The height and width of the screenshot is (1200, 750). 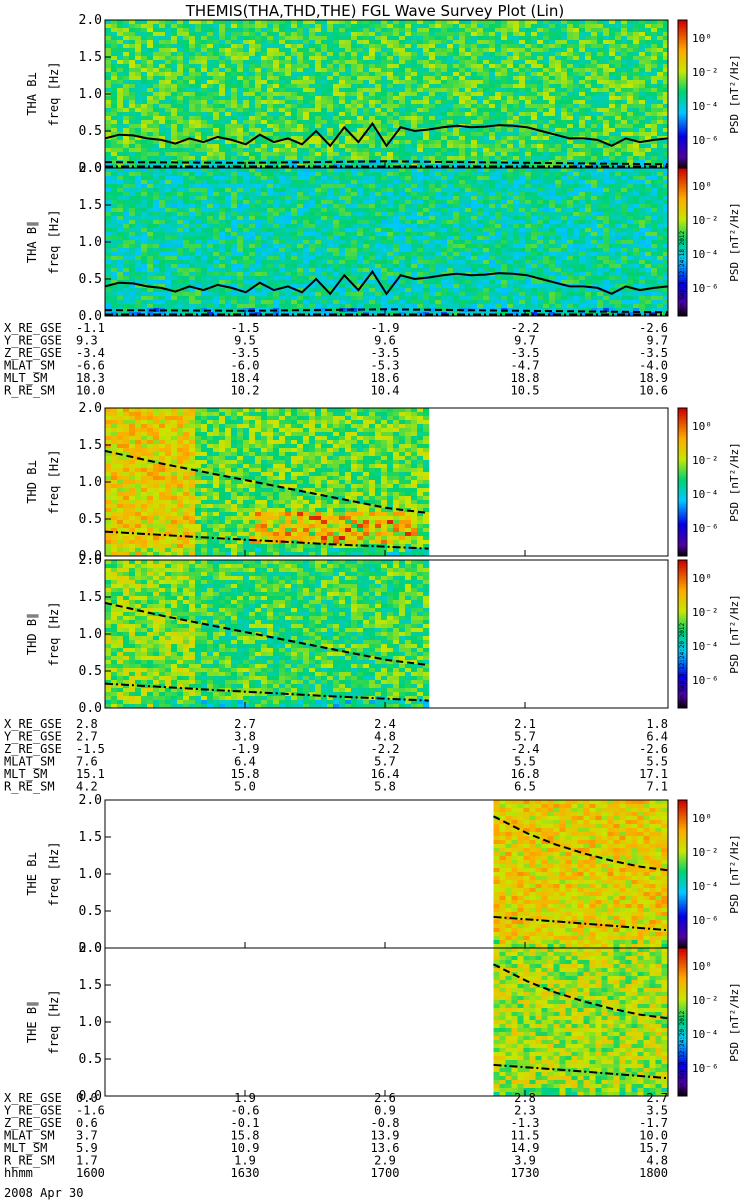 What do you see at coordinates (682, 634) in the screenshot?
I see `colorbar-frame` at bounding box center [682, 634].